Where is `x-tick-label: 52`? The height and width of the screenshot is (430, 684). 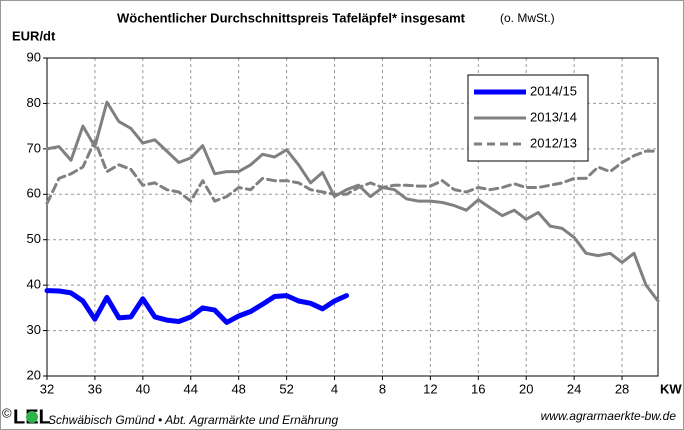
x-tick-label: 52 is located at coordinates (286, 388).